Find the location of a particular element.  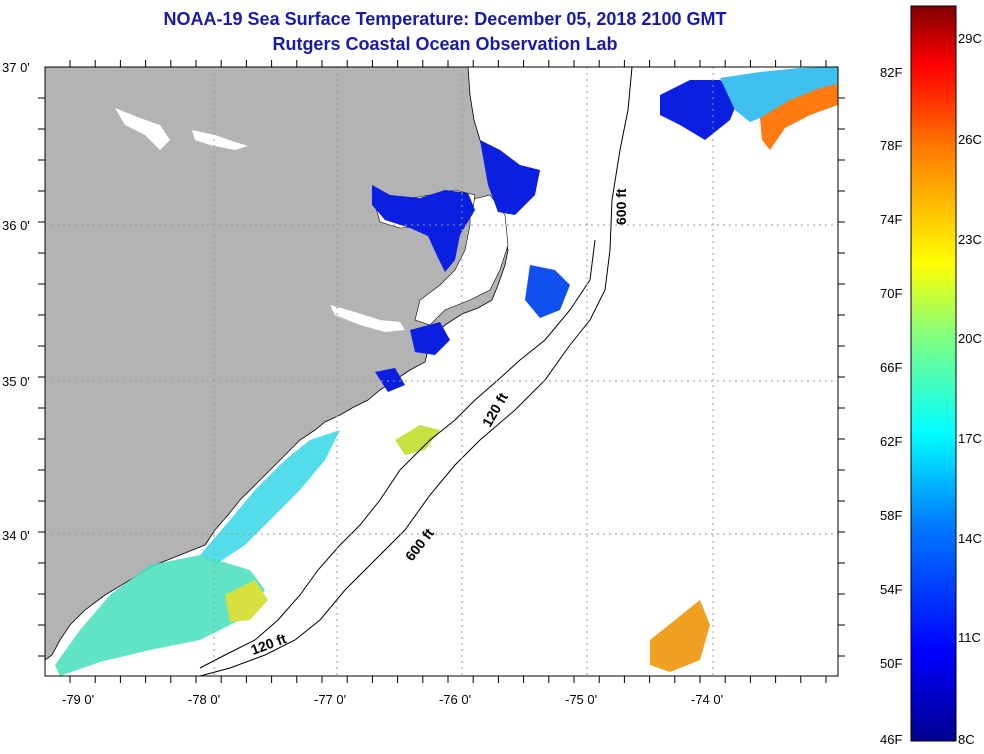

river-white is located at coordinates (367, 318).